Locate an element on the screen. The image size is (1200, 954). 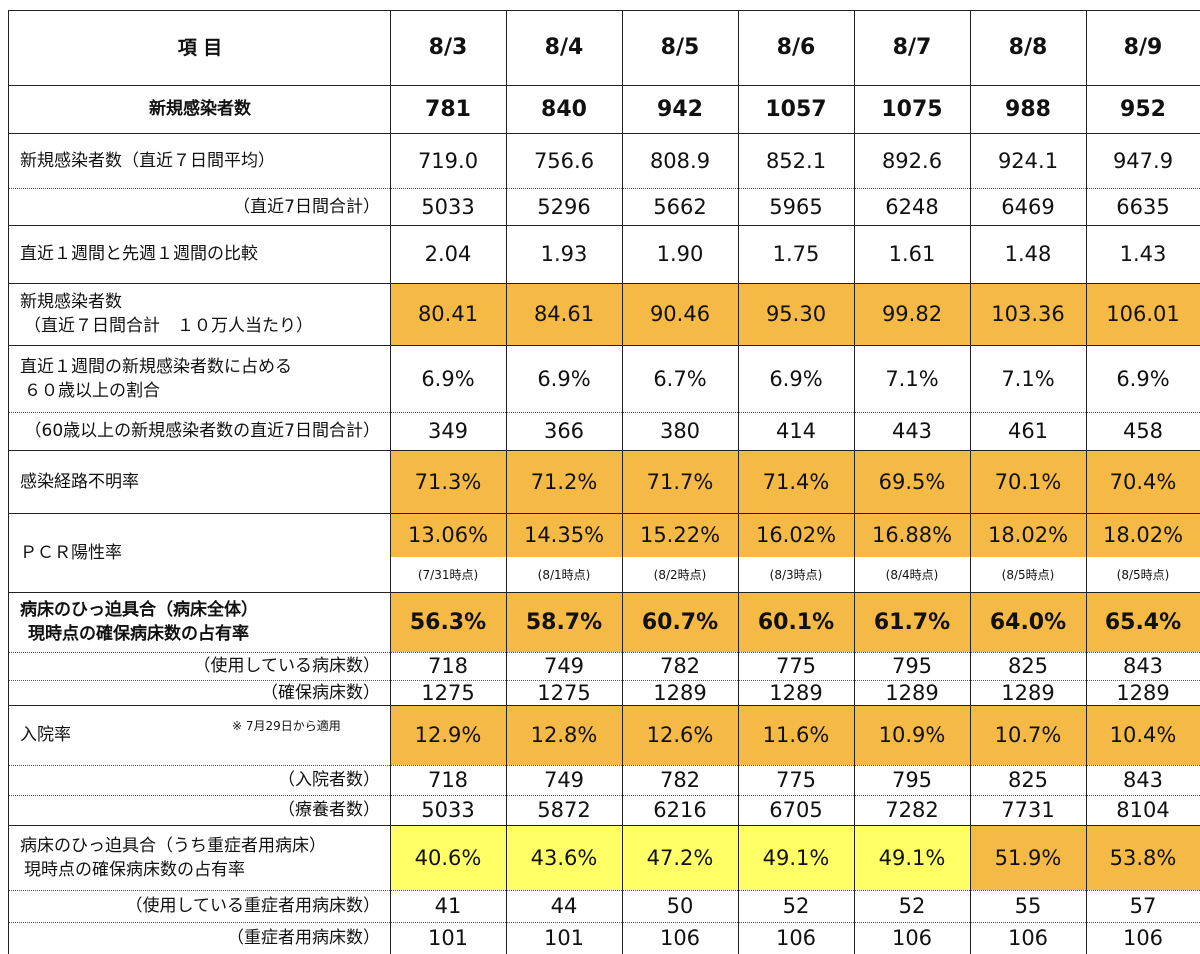
row-label: （60歳以上の新規感染者数の直近7日間合計） is located at coordinates (199, 431).